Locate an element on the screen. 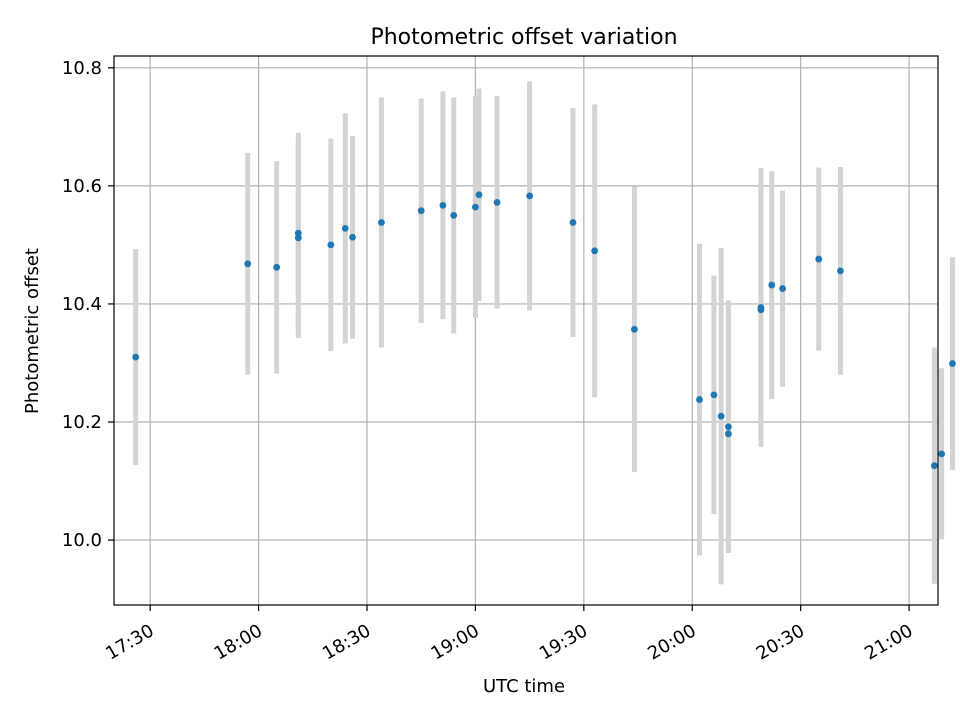 This screenshot has height=720, width=960. y-tick-label: 10.2 is located at coordinates (82, 422).